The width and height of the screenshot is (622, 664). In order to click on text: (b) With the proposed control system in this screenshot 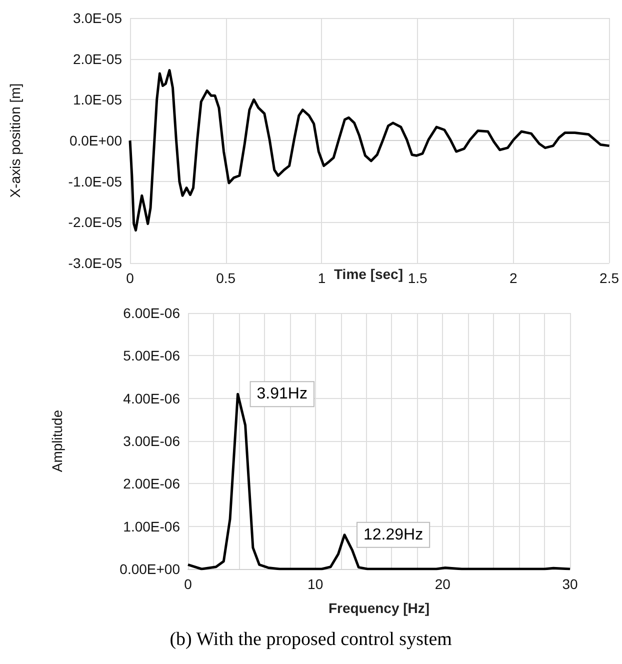, I will do `click(311, 639)`.